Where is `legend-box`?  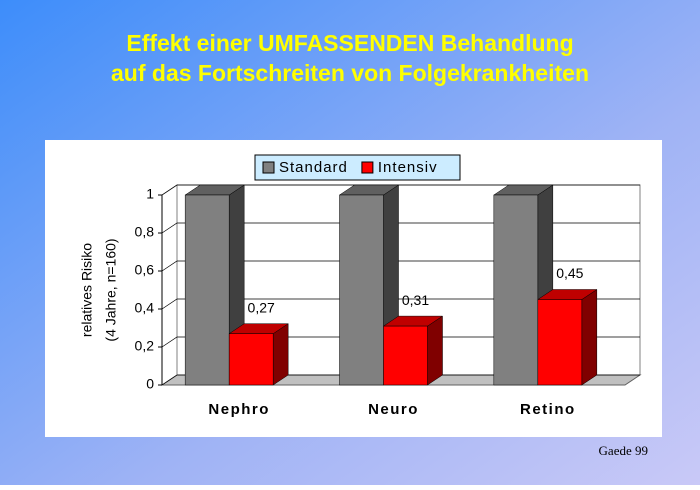
legend-box is located at coordinates (357, 167).